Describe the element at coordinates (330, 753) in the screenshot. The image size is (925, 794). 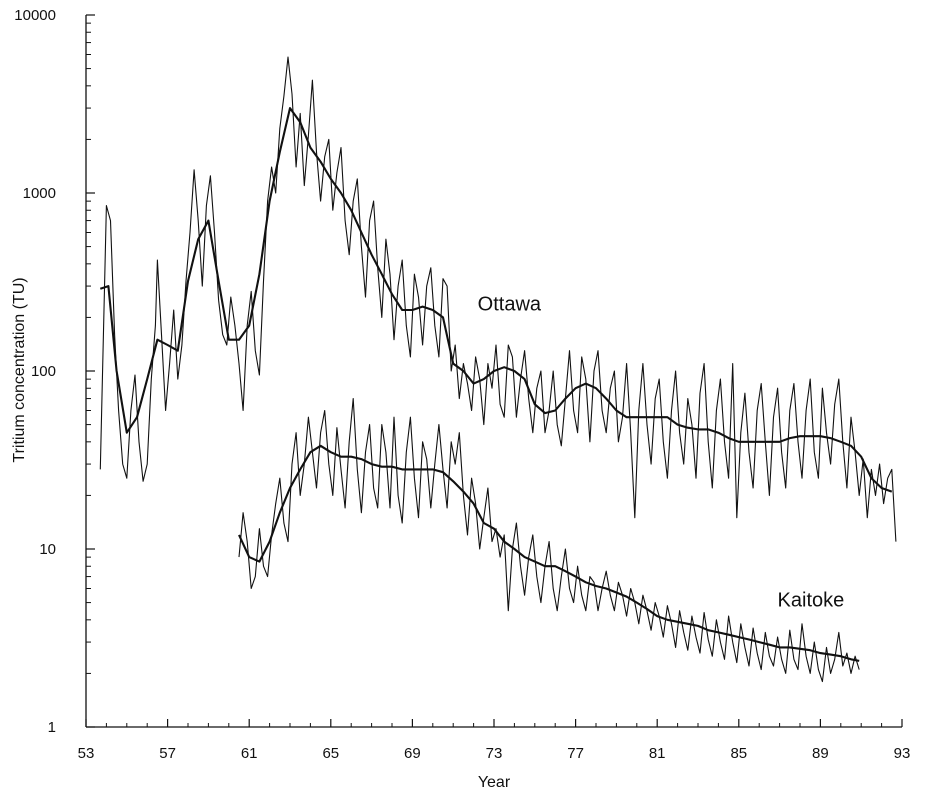
I see `x-tick-label: 65` at that location.